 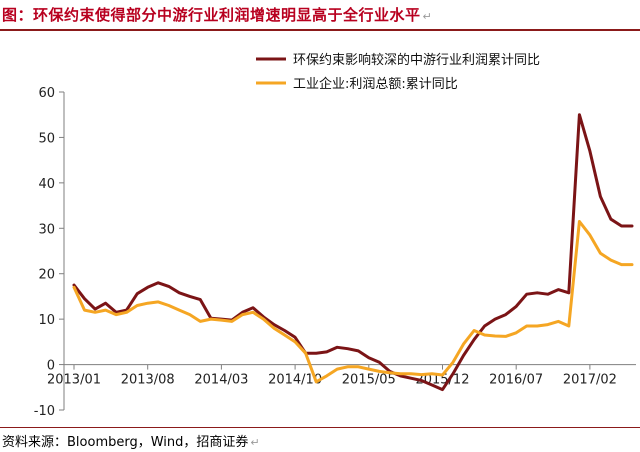 What do you see at coordinates (46, 184) in the screenshot?
I see `y-tick-label: 40` at bounding box center [46, 184].